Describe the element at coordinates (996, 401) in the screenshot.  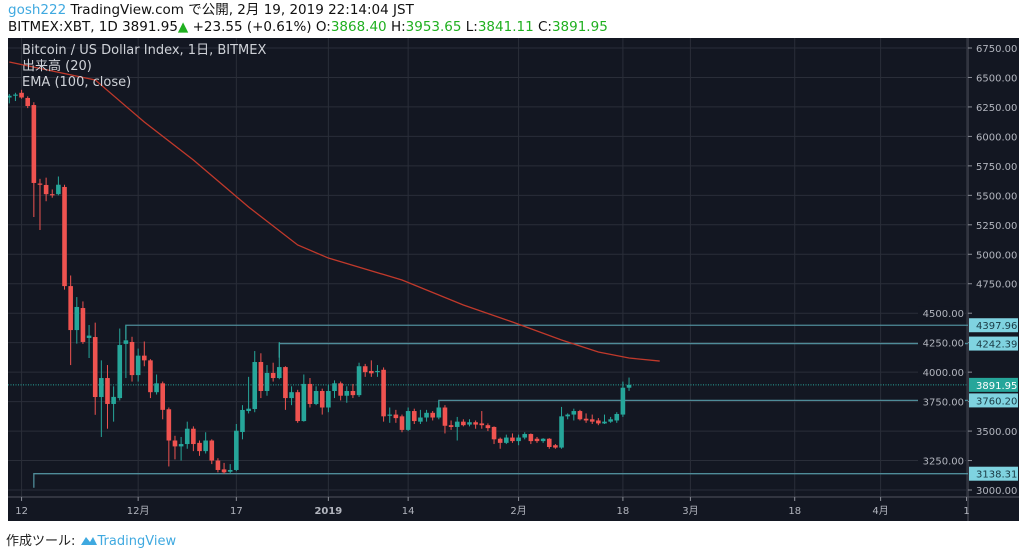
I see `level-price-label: 3760.20` at that location.